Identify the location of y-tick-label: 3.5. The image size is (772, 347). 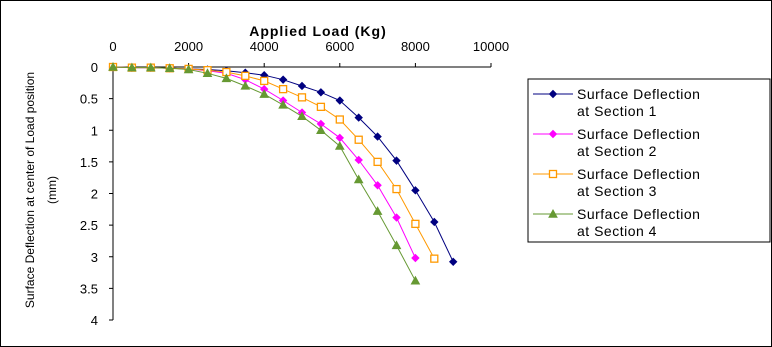
(89, 288).